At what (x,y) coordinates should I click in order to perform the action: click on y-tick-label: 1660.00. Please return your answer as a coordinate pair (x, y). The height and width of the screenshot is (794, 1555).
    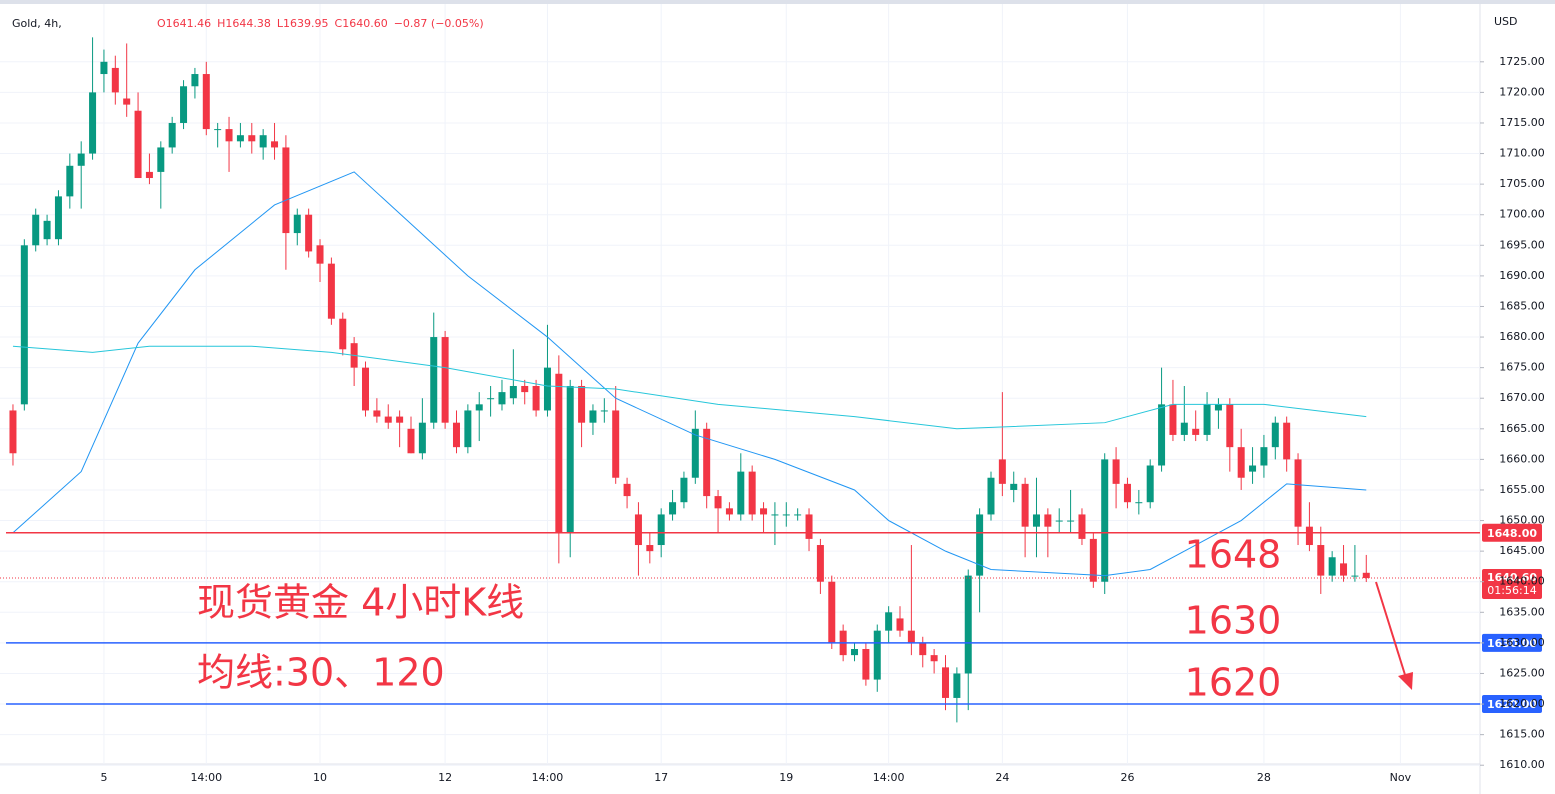
    Looking at the image, I should click on (1522, 458).